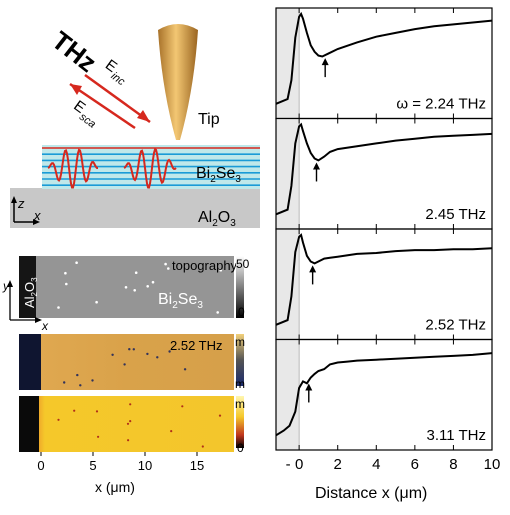 This screenshot has height=515, width=510. What do you see at coordinates (30, 292) in the screenshot?
I see `topo-substrate-label: Al2O3` at bounding box center [30, 292].